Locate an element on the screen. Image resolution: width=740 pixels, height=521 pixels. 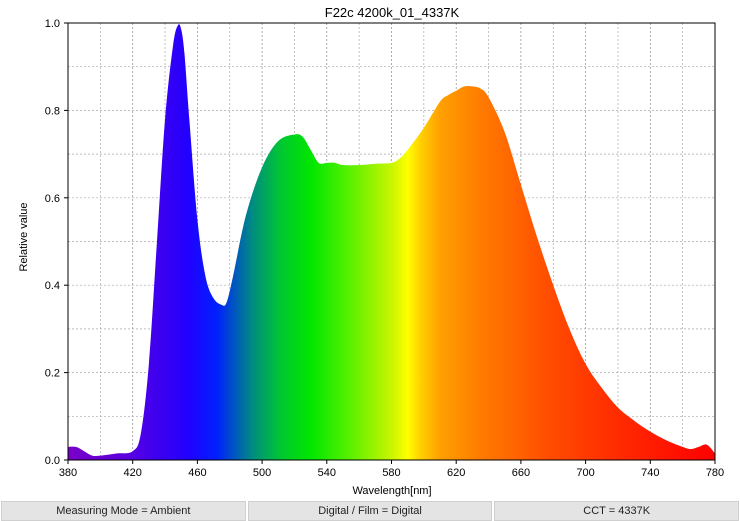
digital-film-status: Digital / Film = Digital is located at coordinates (370, 511).